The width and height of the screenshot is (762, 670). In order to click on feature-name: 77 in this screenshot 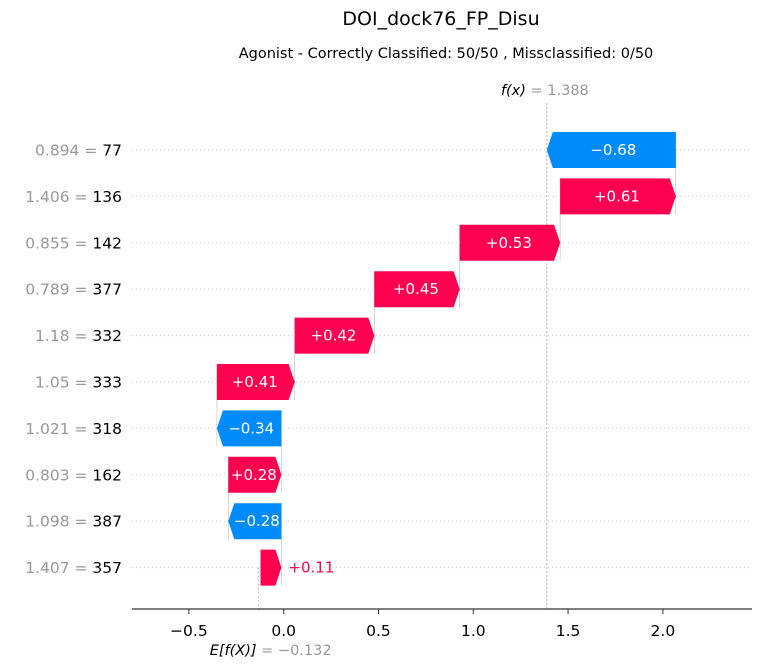, I will do `click(112, 151)`.